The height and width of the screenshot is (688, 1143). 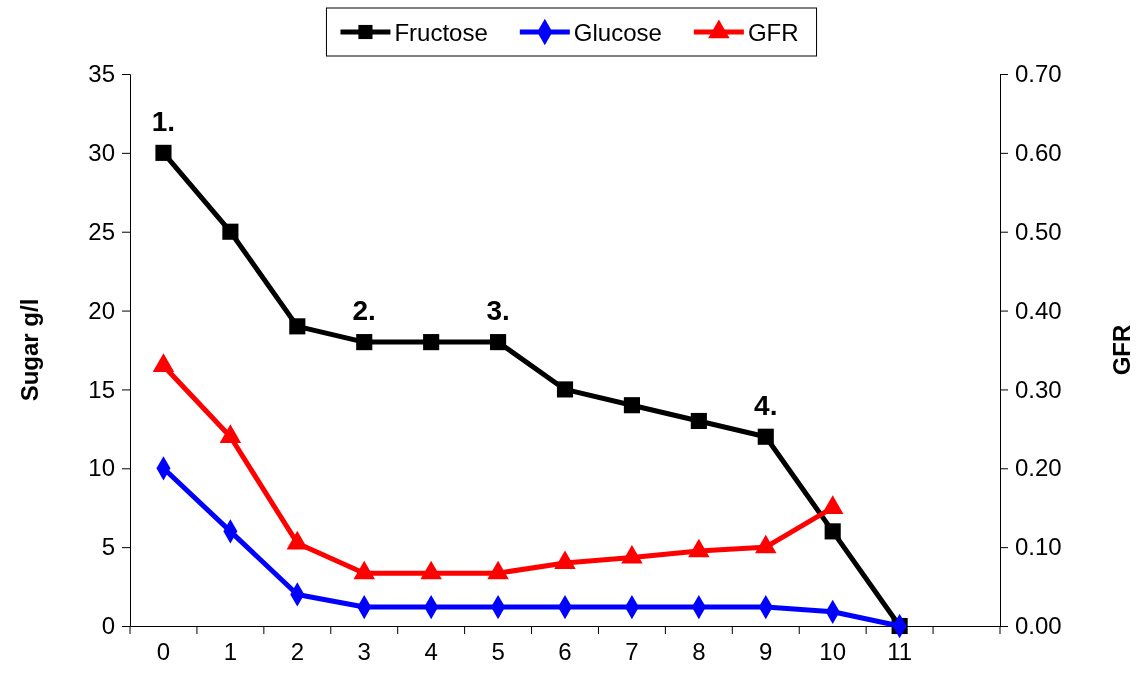 I want to click on legend-label: Fructose, so click(x=441, y=32).